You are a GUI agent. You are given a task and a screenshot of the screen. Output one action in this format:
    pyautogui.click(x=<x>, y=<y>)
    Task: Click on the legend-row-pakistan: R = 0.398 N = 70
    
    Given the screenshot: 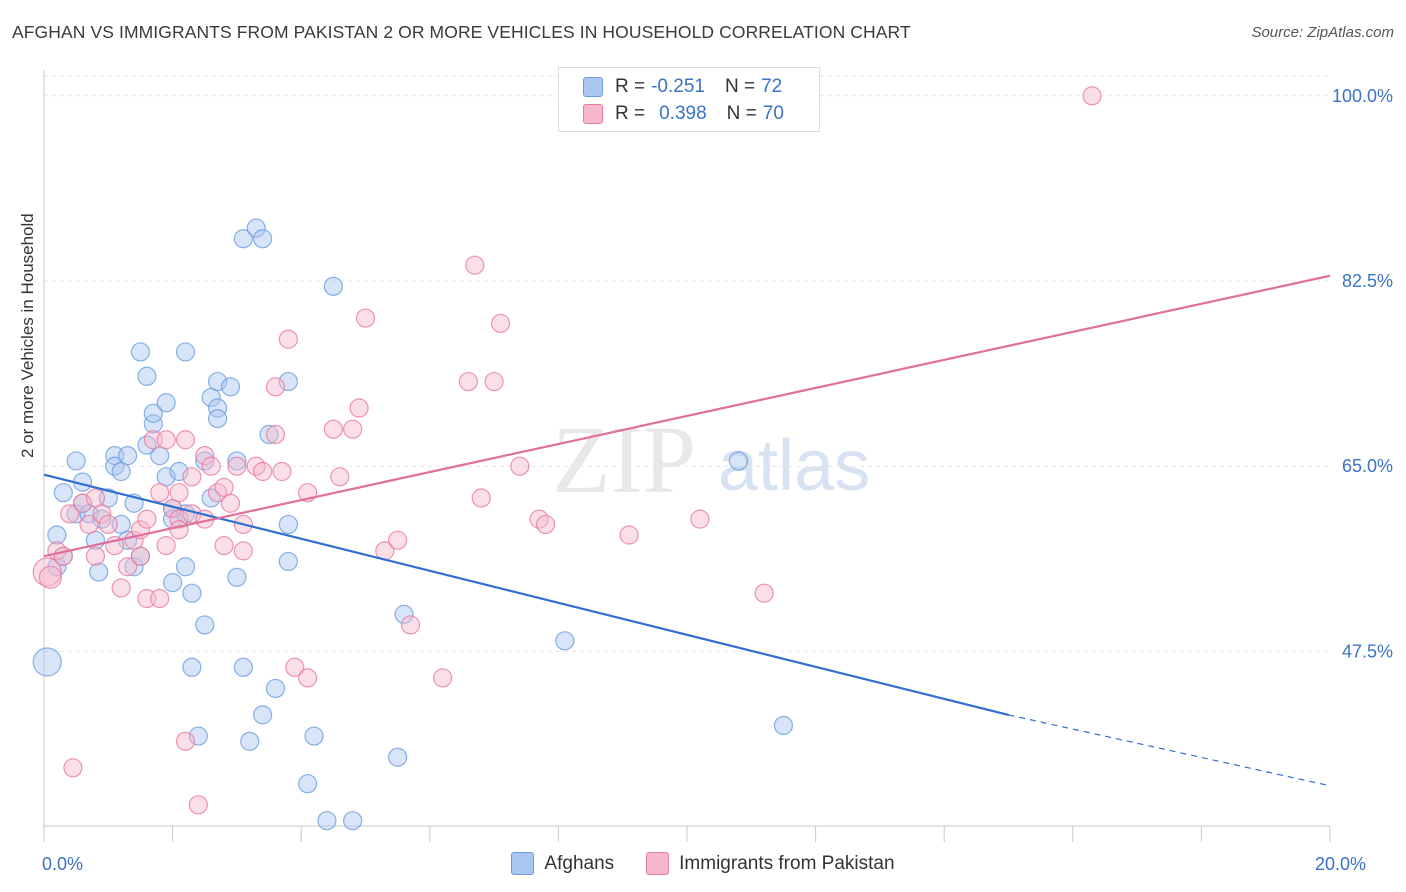 What is the action you would take?
    pyautogui.click(x=683, y=114)
    